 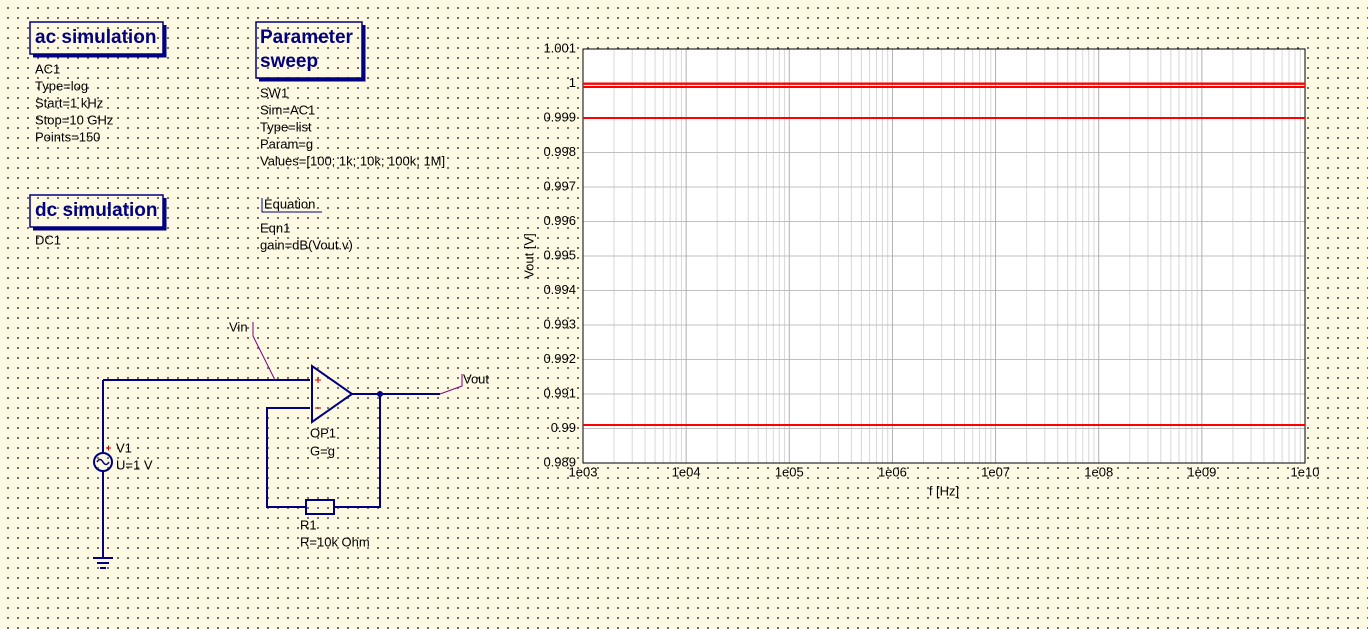 I want to click on y-tick-label: 1, so click(x=572, y=82).